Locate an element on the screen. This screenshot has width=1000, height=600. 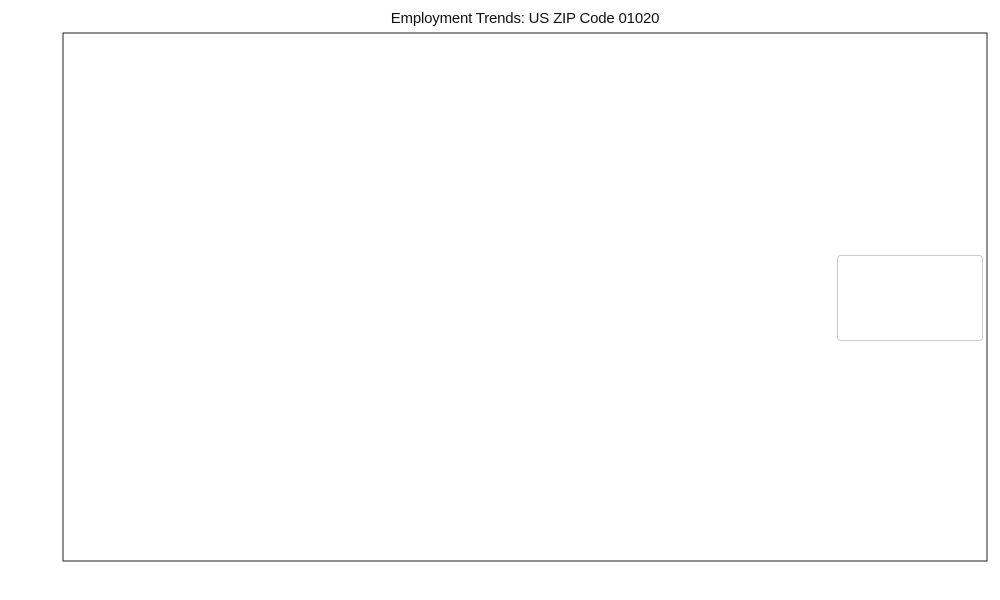
chart-title: Employment Trends: US ZIP Code 01020 is located at coordinates (525, 18).